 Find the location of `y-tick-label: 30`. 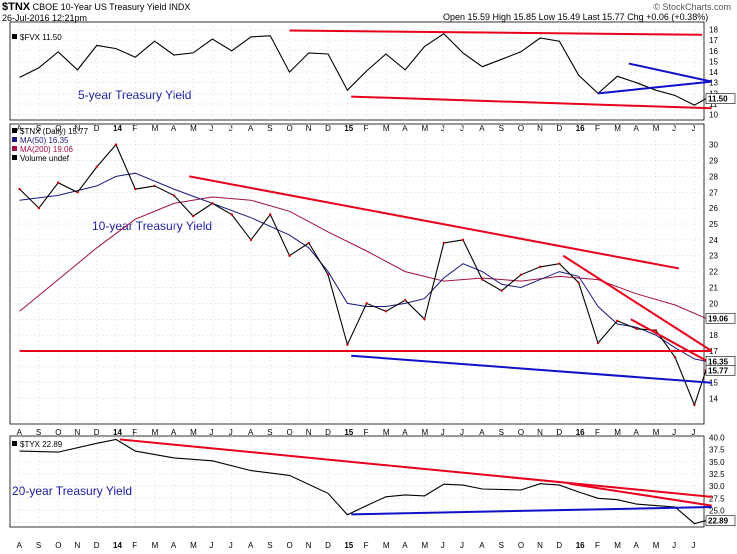

y-tick-label: 30 is located at coordinates (713, 145).